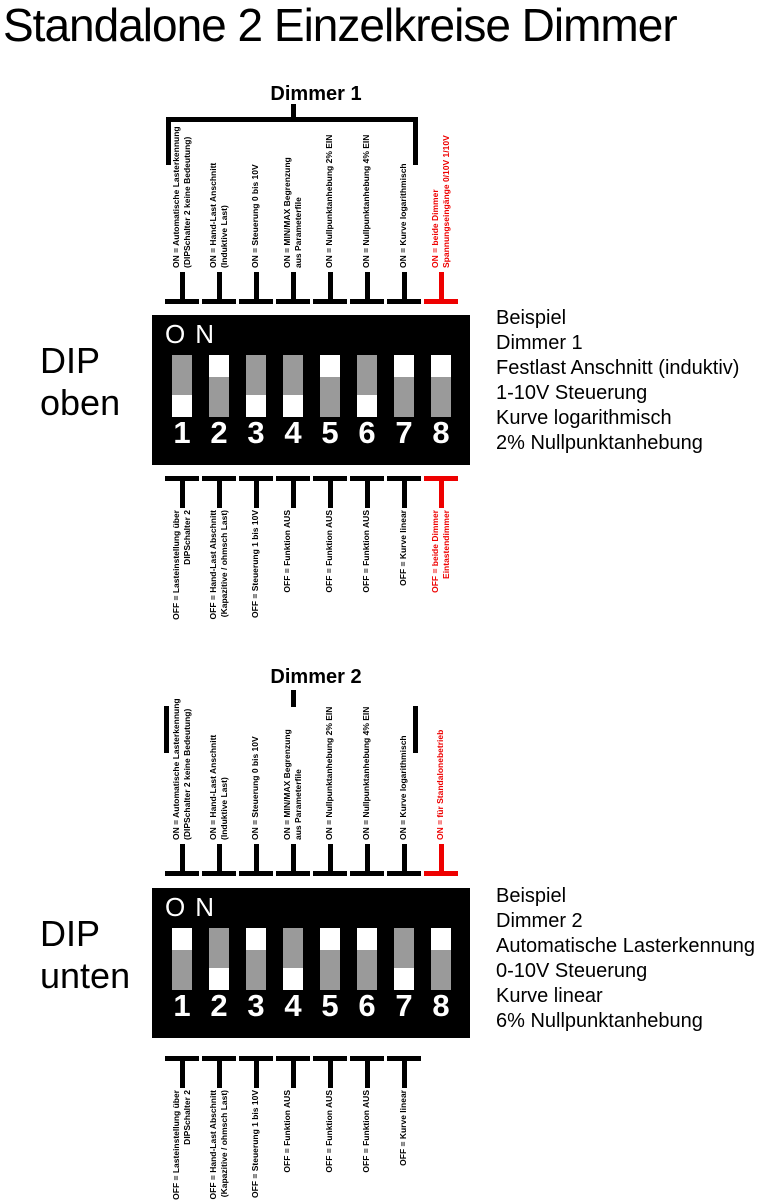 The height and width of the screenshot is (1200, 769). Describe the element at coordinates (572, 393) in the screenshot. I see `example-line: 1-10V Steuerung` at that location.